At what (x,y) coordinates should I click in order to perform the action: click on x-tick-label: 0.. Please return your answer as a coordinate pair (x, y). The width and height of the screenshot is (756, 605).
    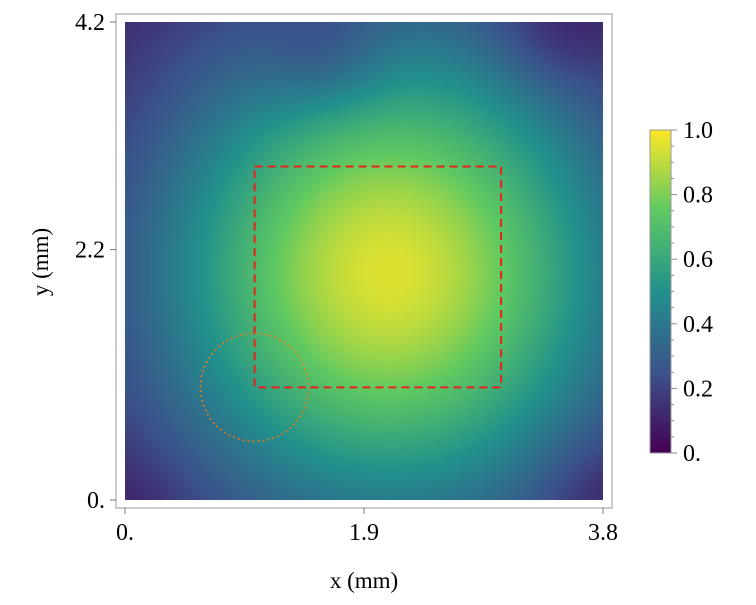
    Looking at the image, I should click on (125, 533).